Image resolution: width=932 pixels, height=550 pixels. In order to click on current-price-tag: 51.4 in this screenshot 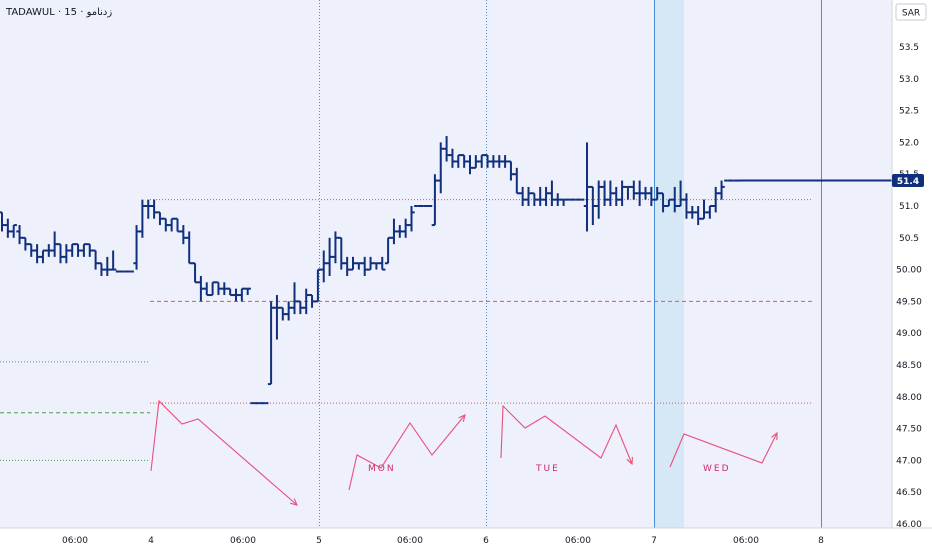, I will do `click(908, 181)`.